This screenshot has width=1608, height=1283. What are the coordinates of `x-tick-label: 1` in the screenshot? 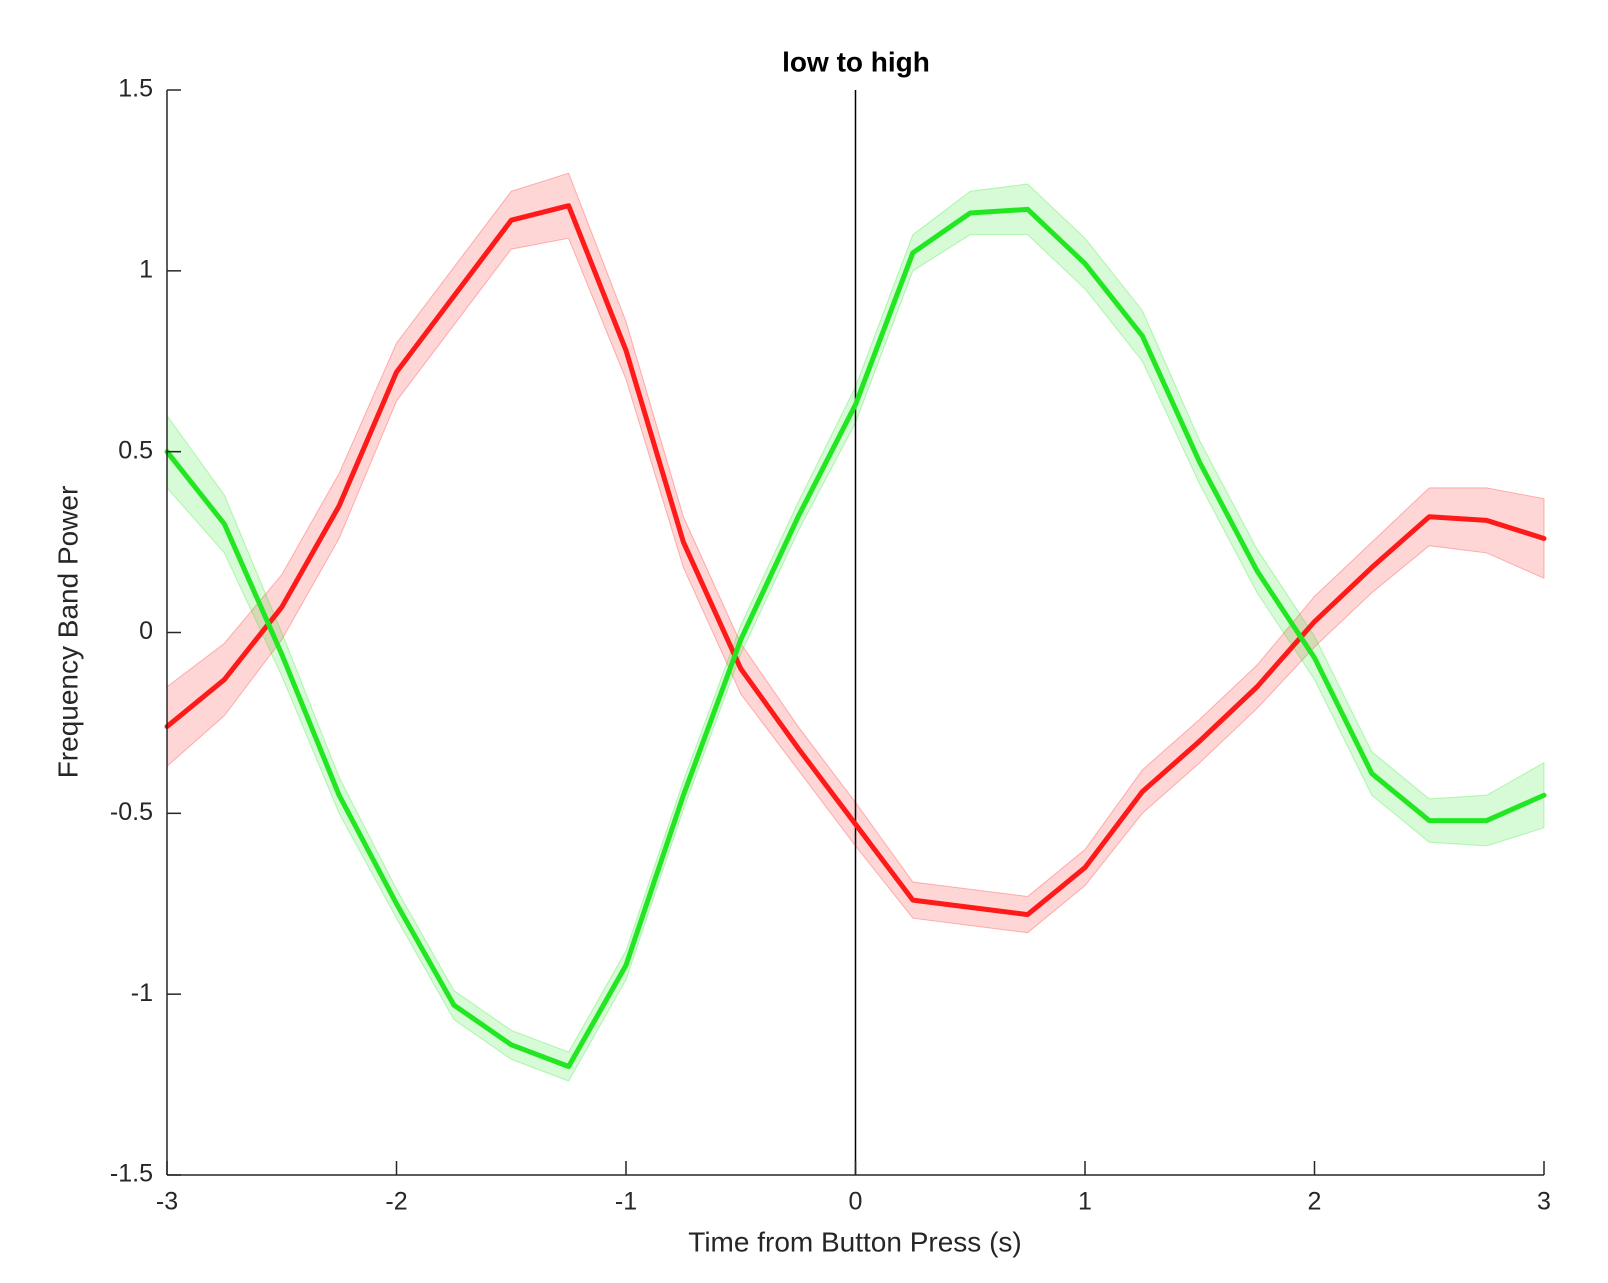 It's located at (1085, 1202).